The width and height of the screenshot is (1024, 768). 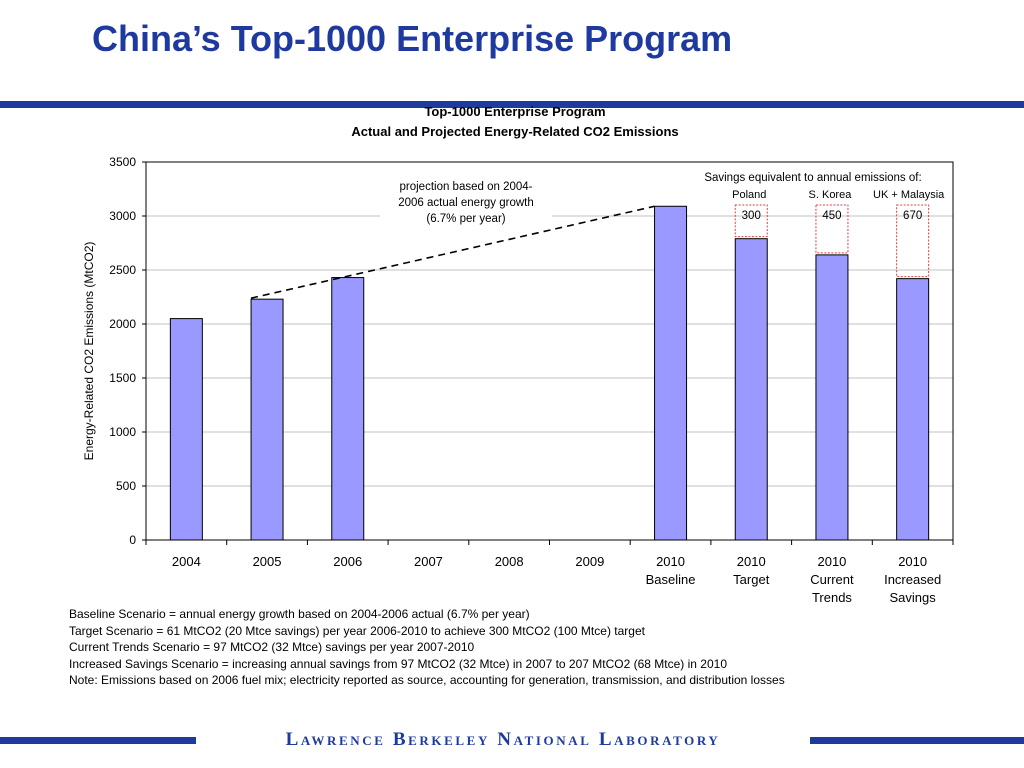 What do you see at coordinates (832, 597) in the screenshot?
I see `x-tick-label: Trends` at bounding box center [832, 597].